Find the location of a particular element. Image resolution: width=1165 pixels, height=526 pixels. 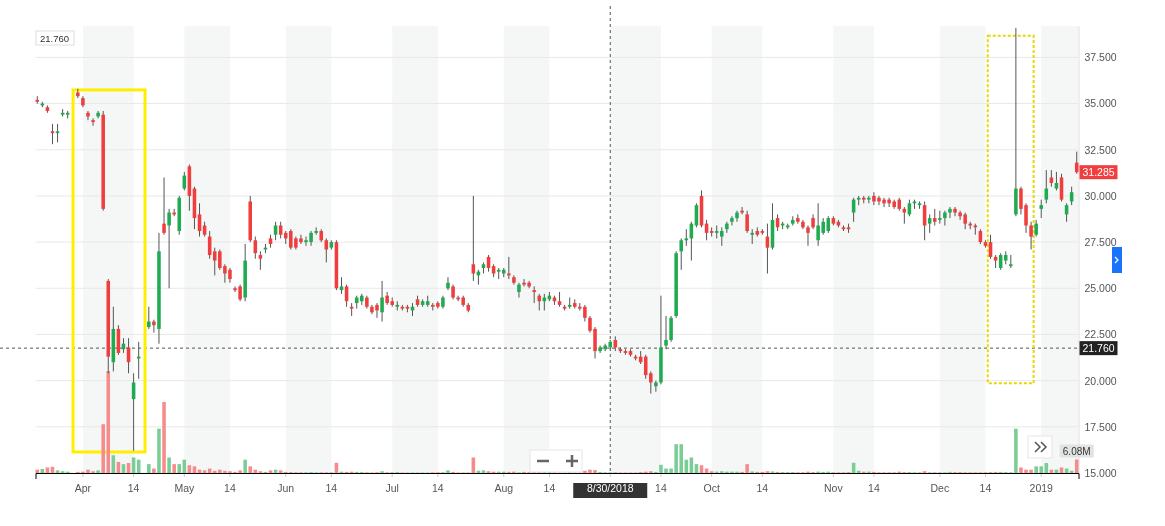

y-tick-label: 27.500 is located at coordinates (1100, 241).